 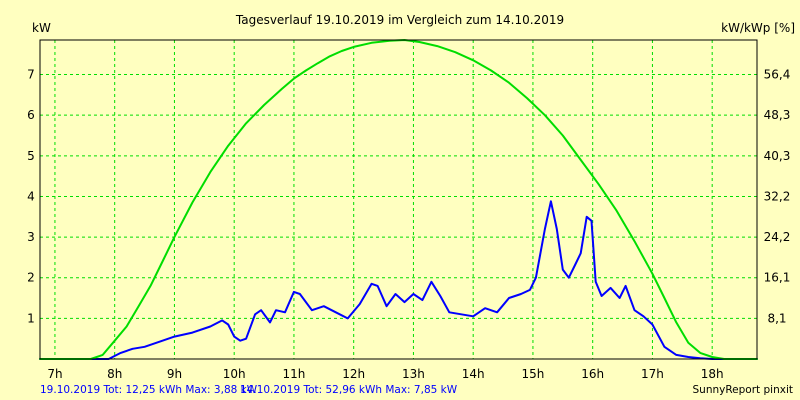 I want to click on y-tick-label-right: 56,4, so click(x=777, y=75).